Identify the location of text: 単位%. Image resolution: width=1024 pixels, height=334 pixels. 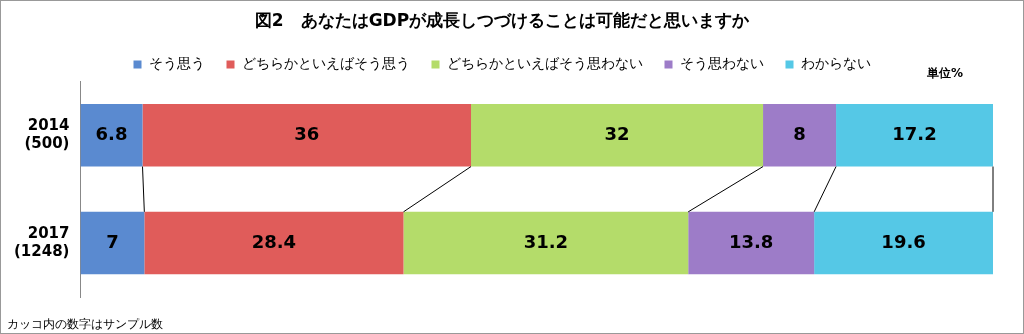
(944, 72).